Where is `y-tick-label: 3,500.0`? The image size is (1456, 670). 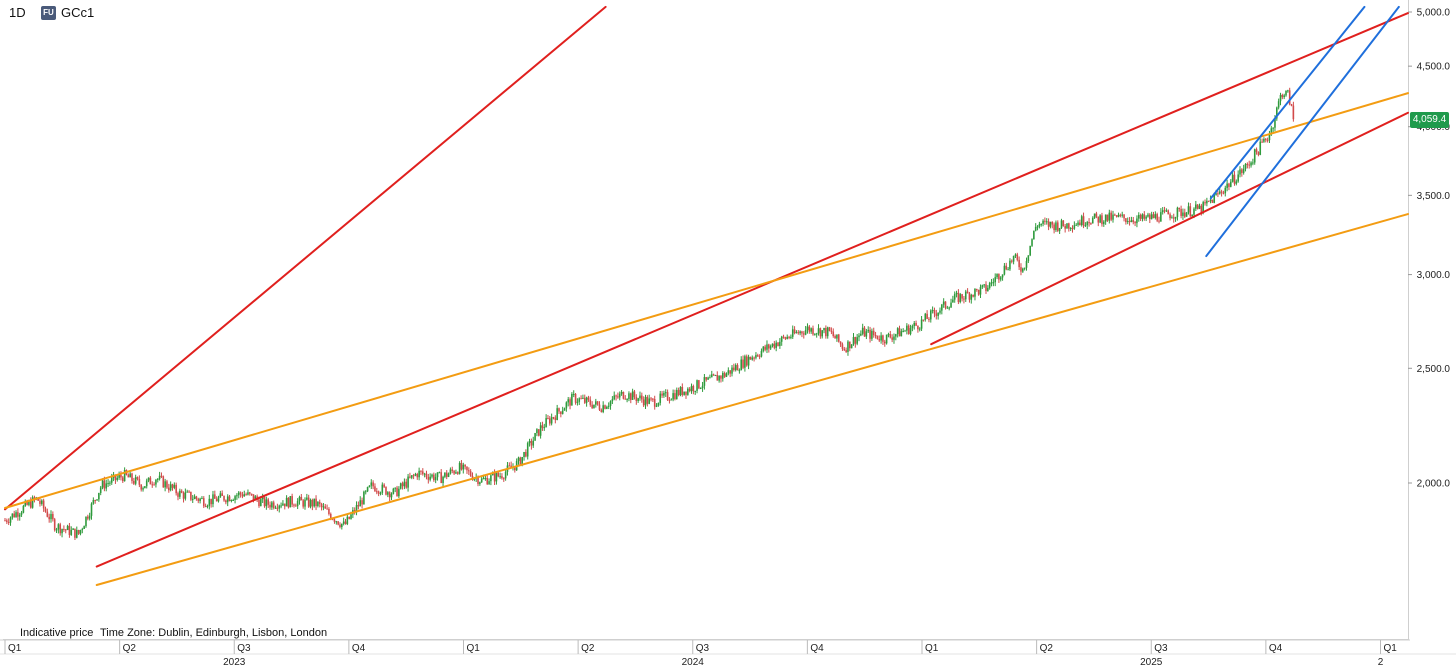
y-tick-label: 3,500.0 is located at coordinates (1434, 196).